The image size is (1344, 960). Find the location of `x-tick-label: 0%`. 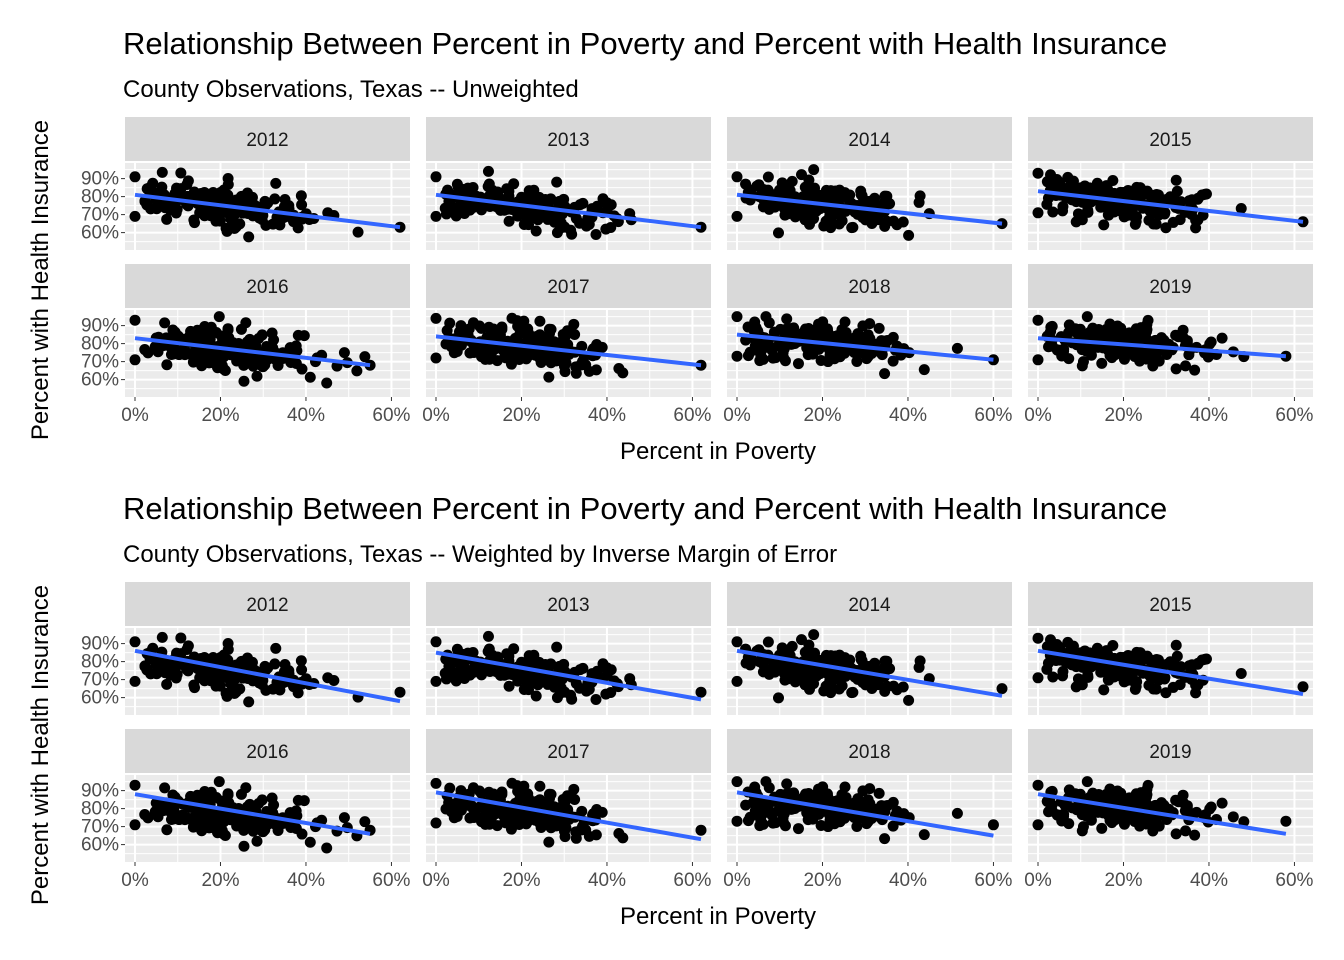

x-tick-label: 0% is located at coordinates (737, 880).